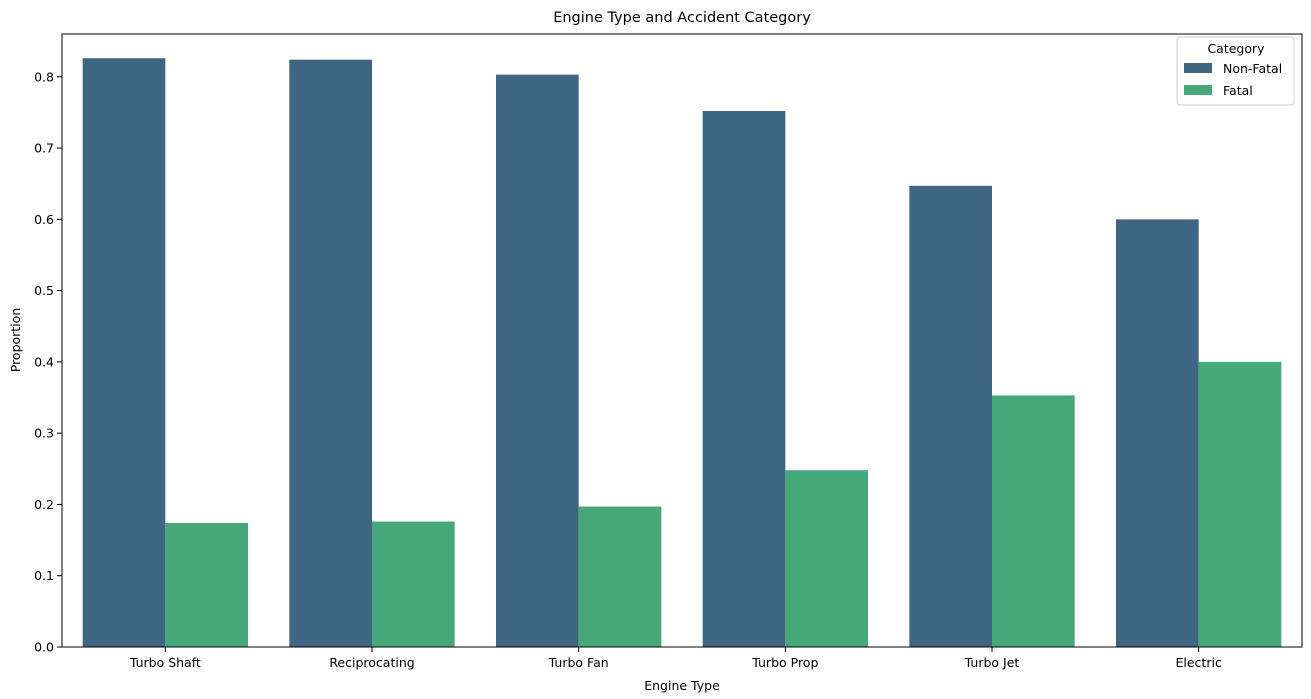  What do you see at coordinates (124, 353) in the screenshot?
I see `bar-turbo-shaft-non-fatal` at bounding box center [124, 353].